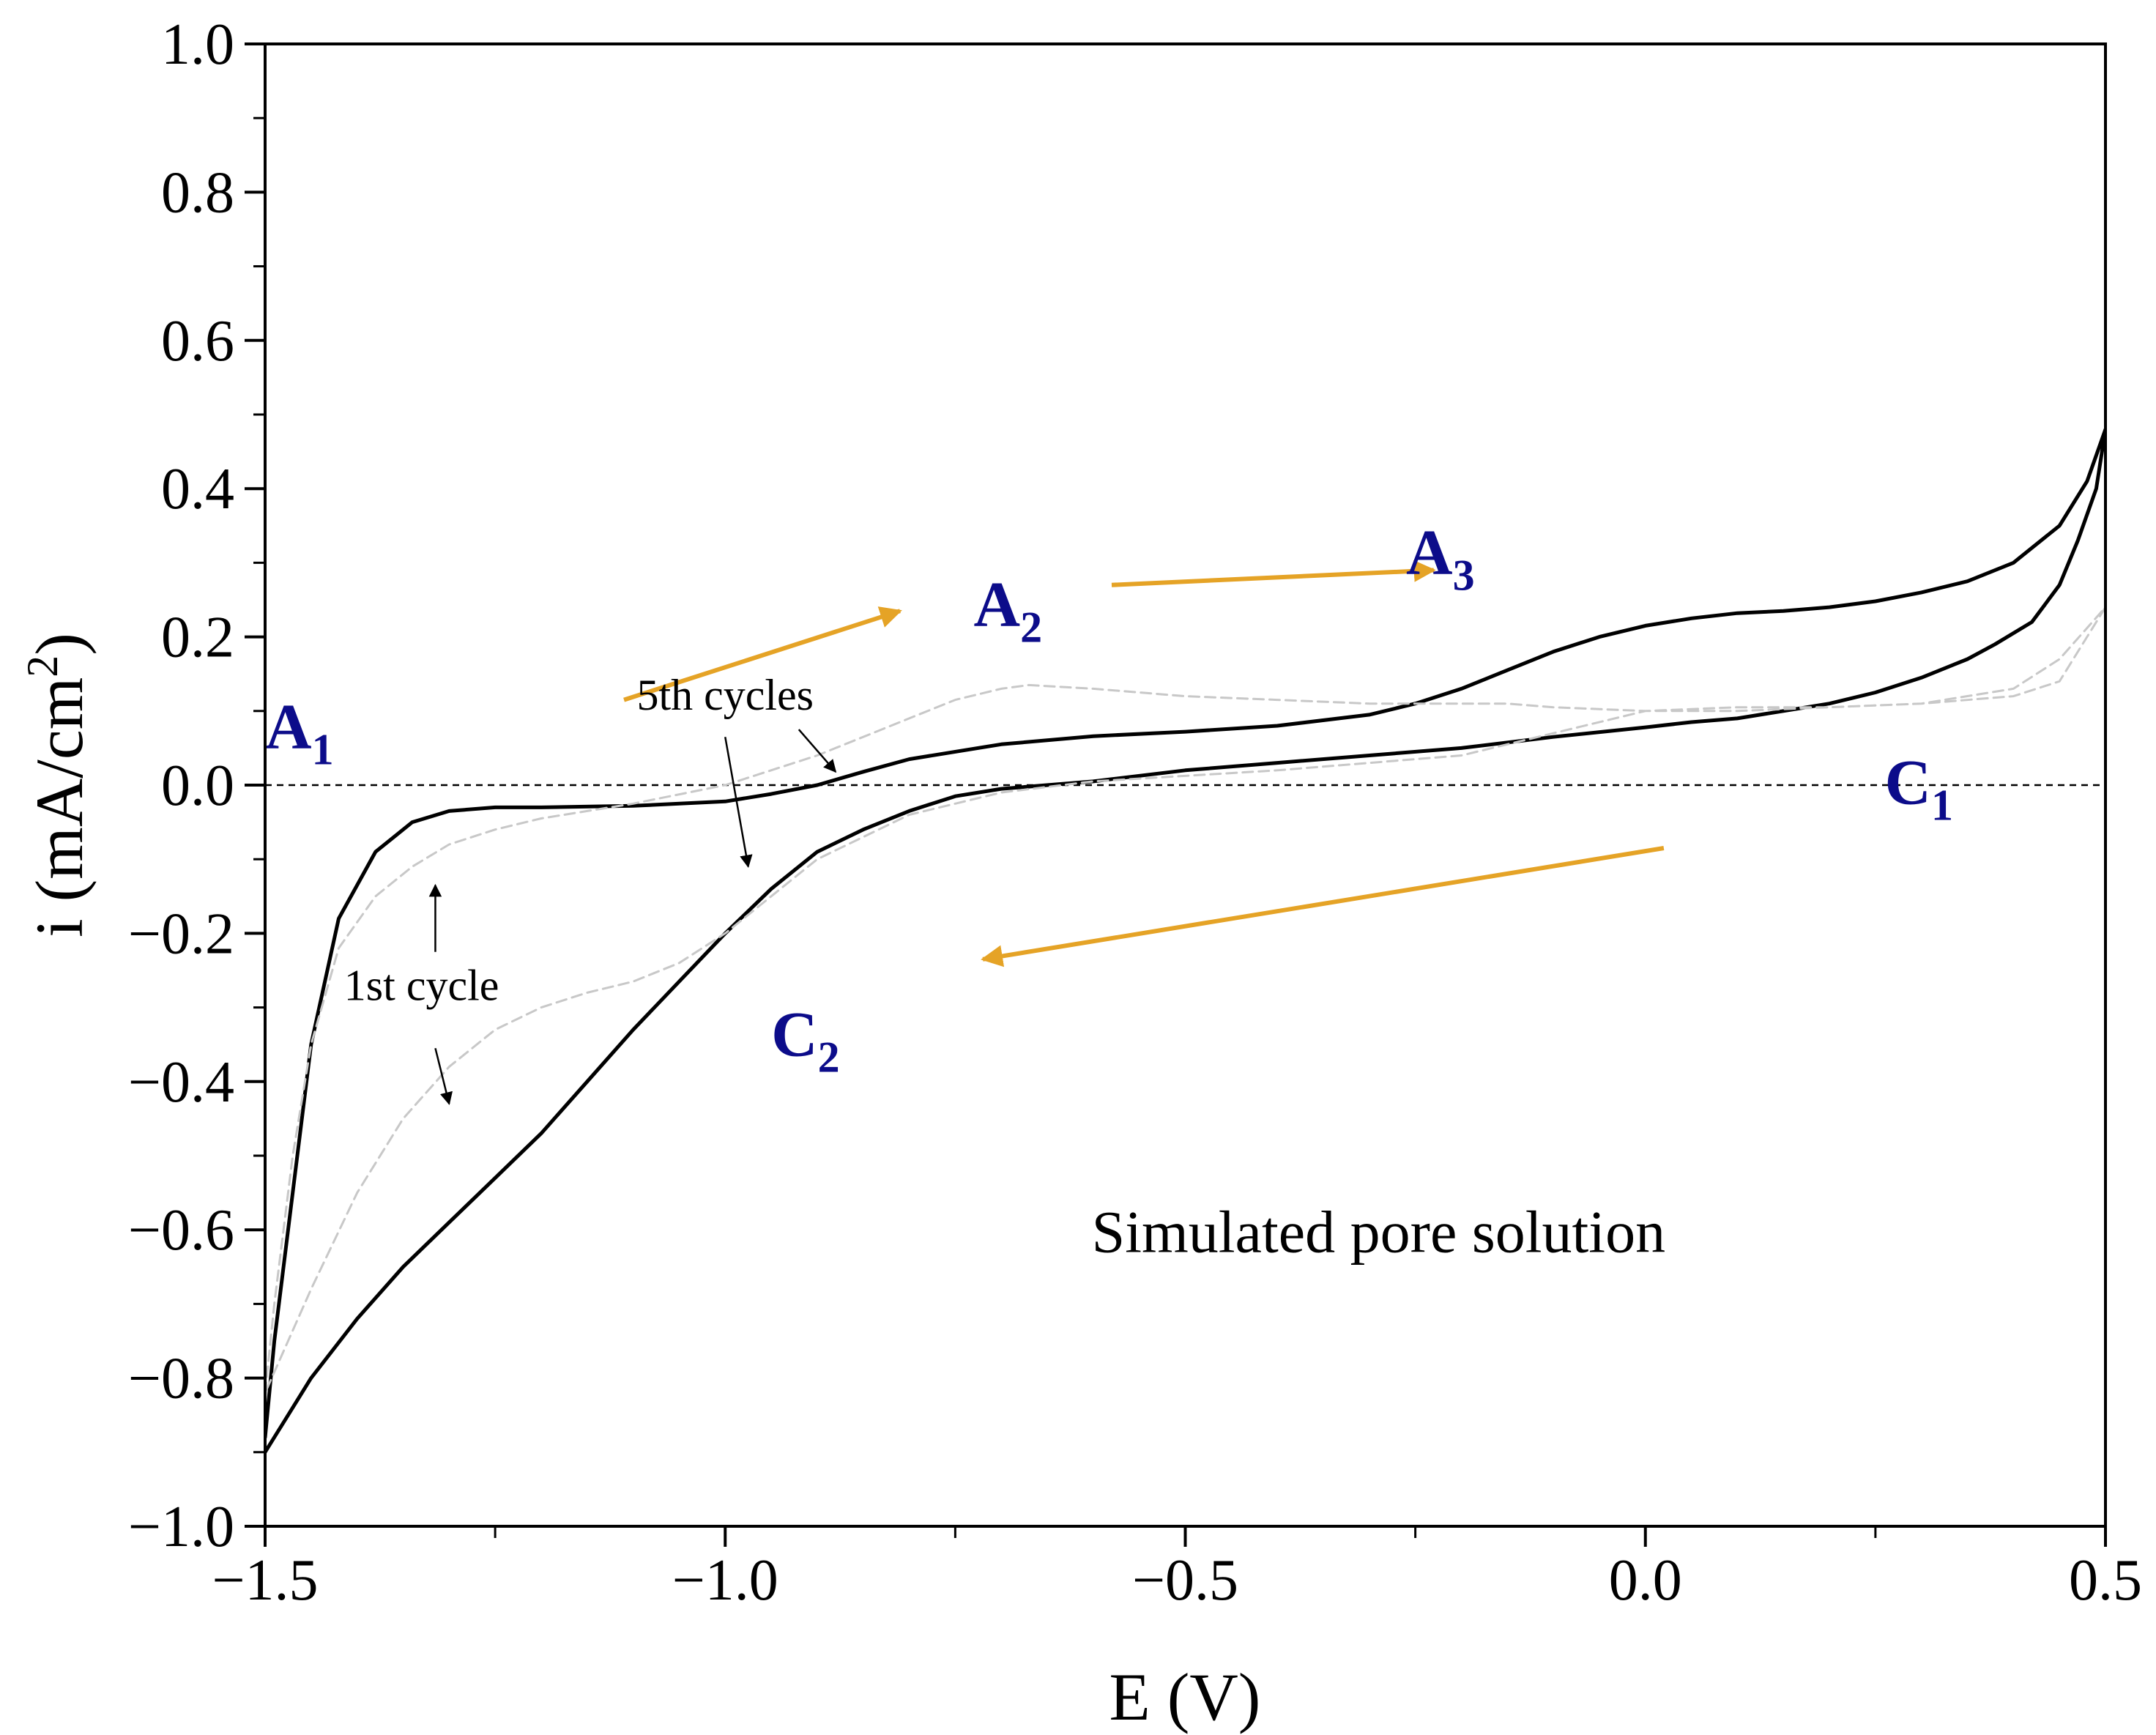 The image size is (2156, 1735). What do you see at coordinates (198, 638) in the screenshot?
I see `y-tick-label: 0.2` at bounding box center [198, 638].